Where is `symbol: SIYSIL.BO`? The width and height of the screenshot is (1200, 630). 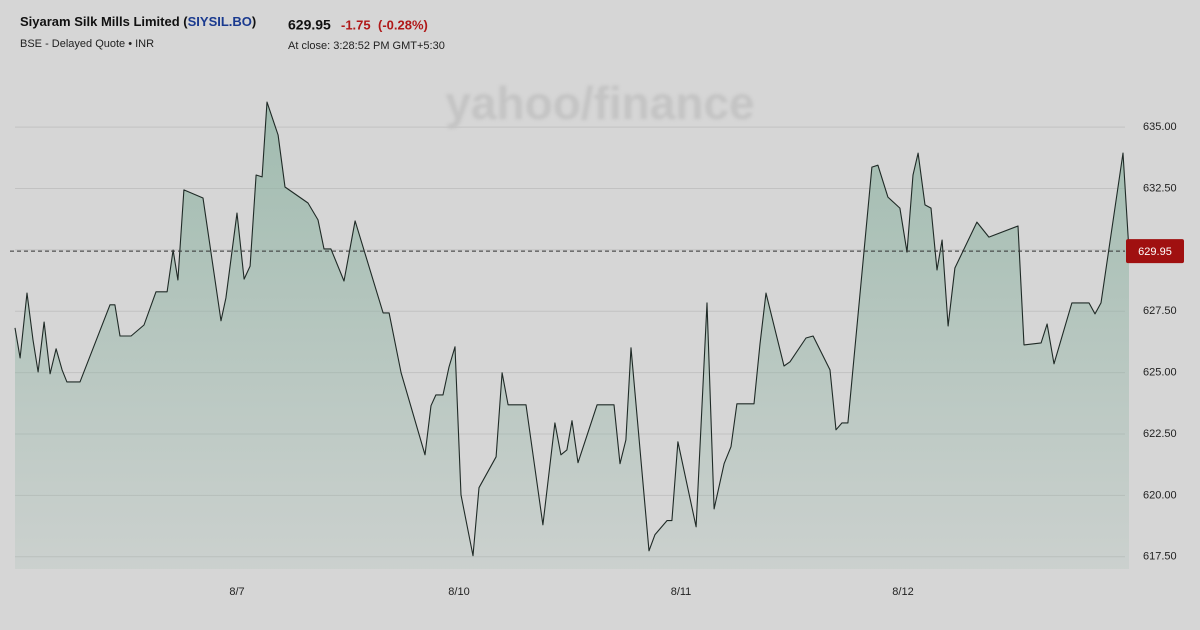
symbol: SIYSIL.BO is located at coordinates (220, 21).